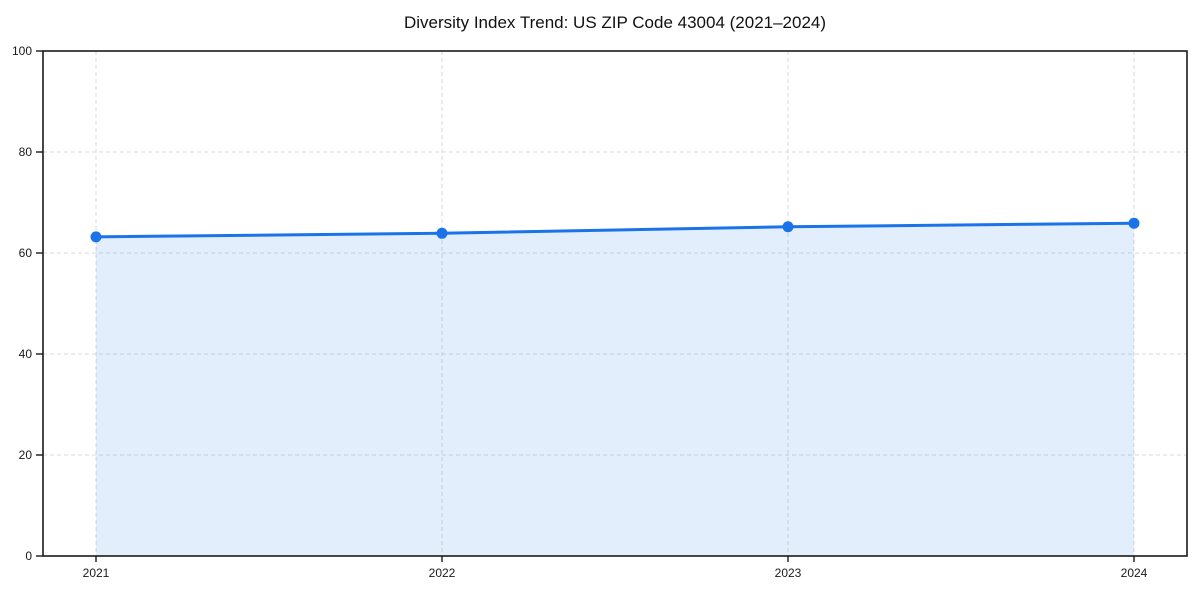 The image size is (1200, 600). Describe the element at coordinates (26, 354) in the screenshot. I see `y-tick-label-40: 40` at that location.